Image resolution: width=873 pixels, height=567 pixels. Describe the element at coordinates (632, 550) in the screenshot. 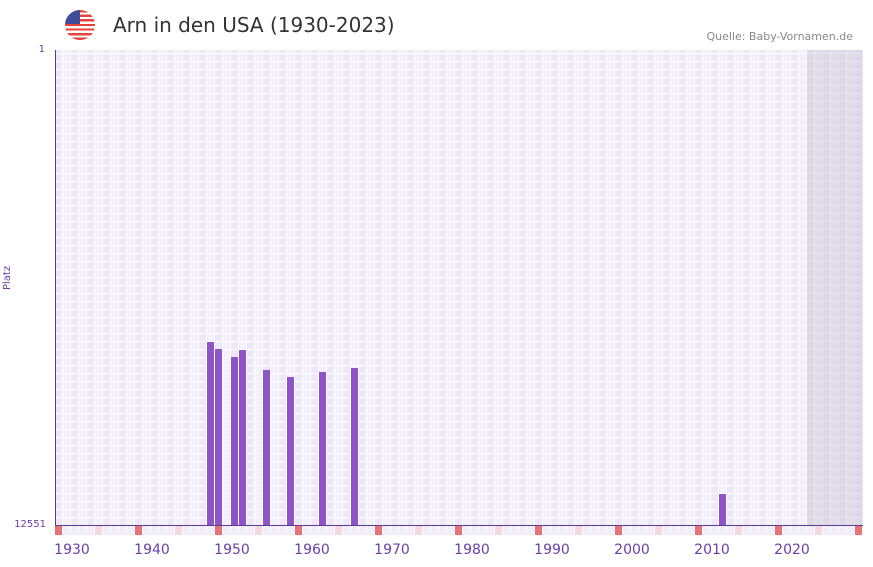

I see `x-tick-label: 2000` at that location.